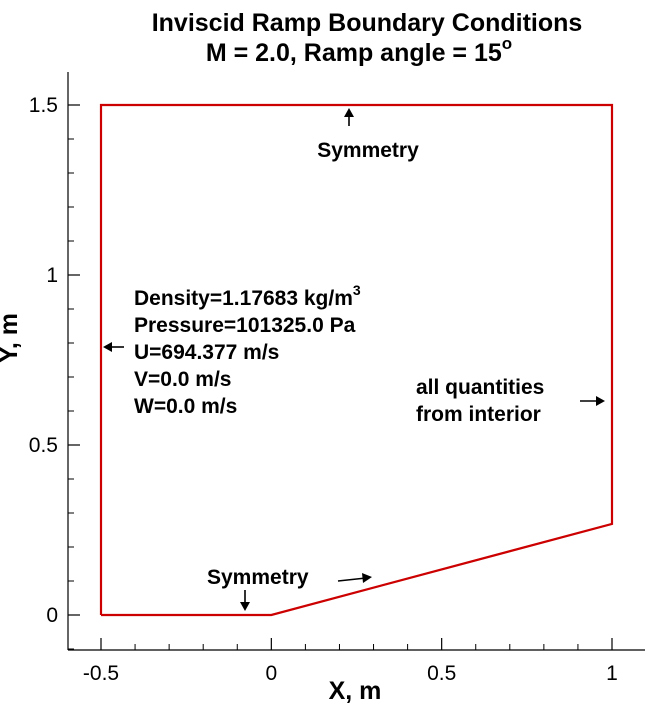 The height and width of the screenshot is (716, 663). I want to click on inlet-density-text: Density=1.17683 kg/m, so click(243, 298).